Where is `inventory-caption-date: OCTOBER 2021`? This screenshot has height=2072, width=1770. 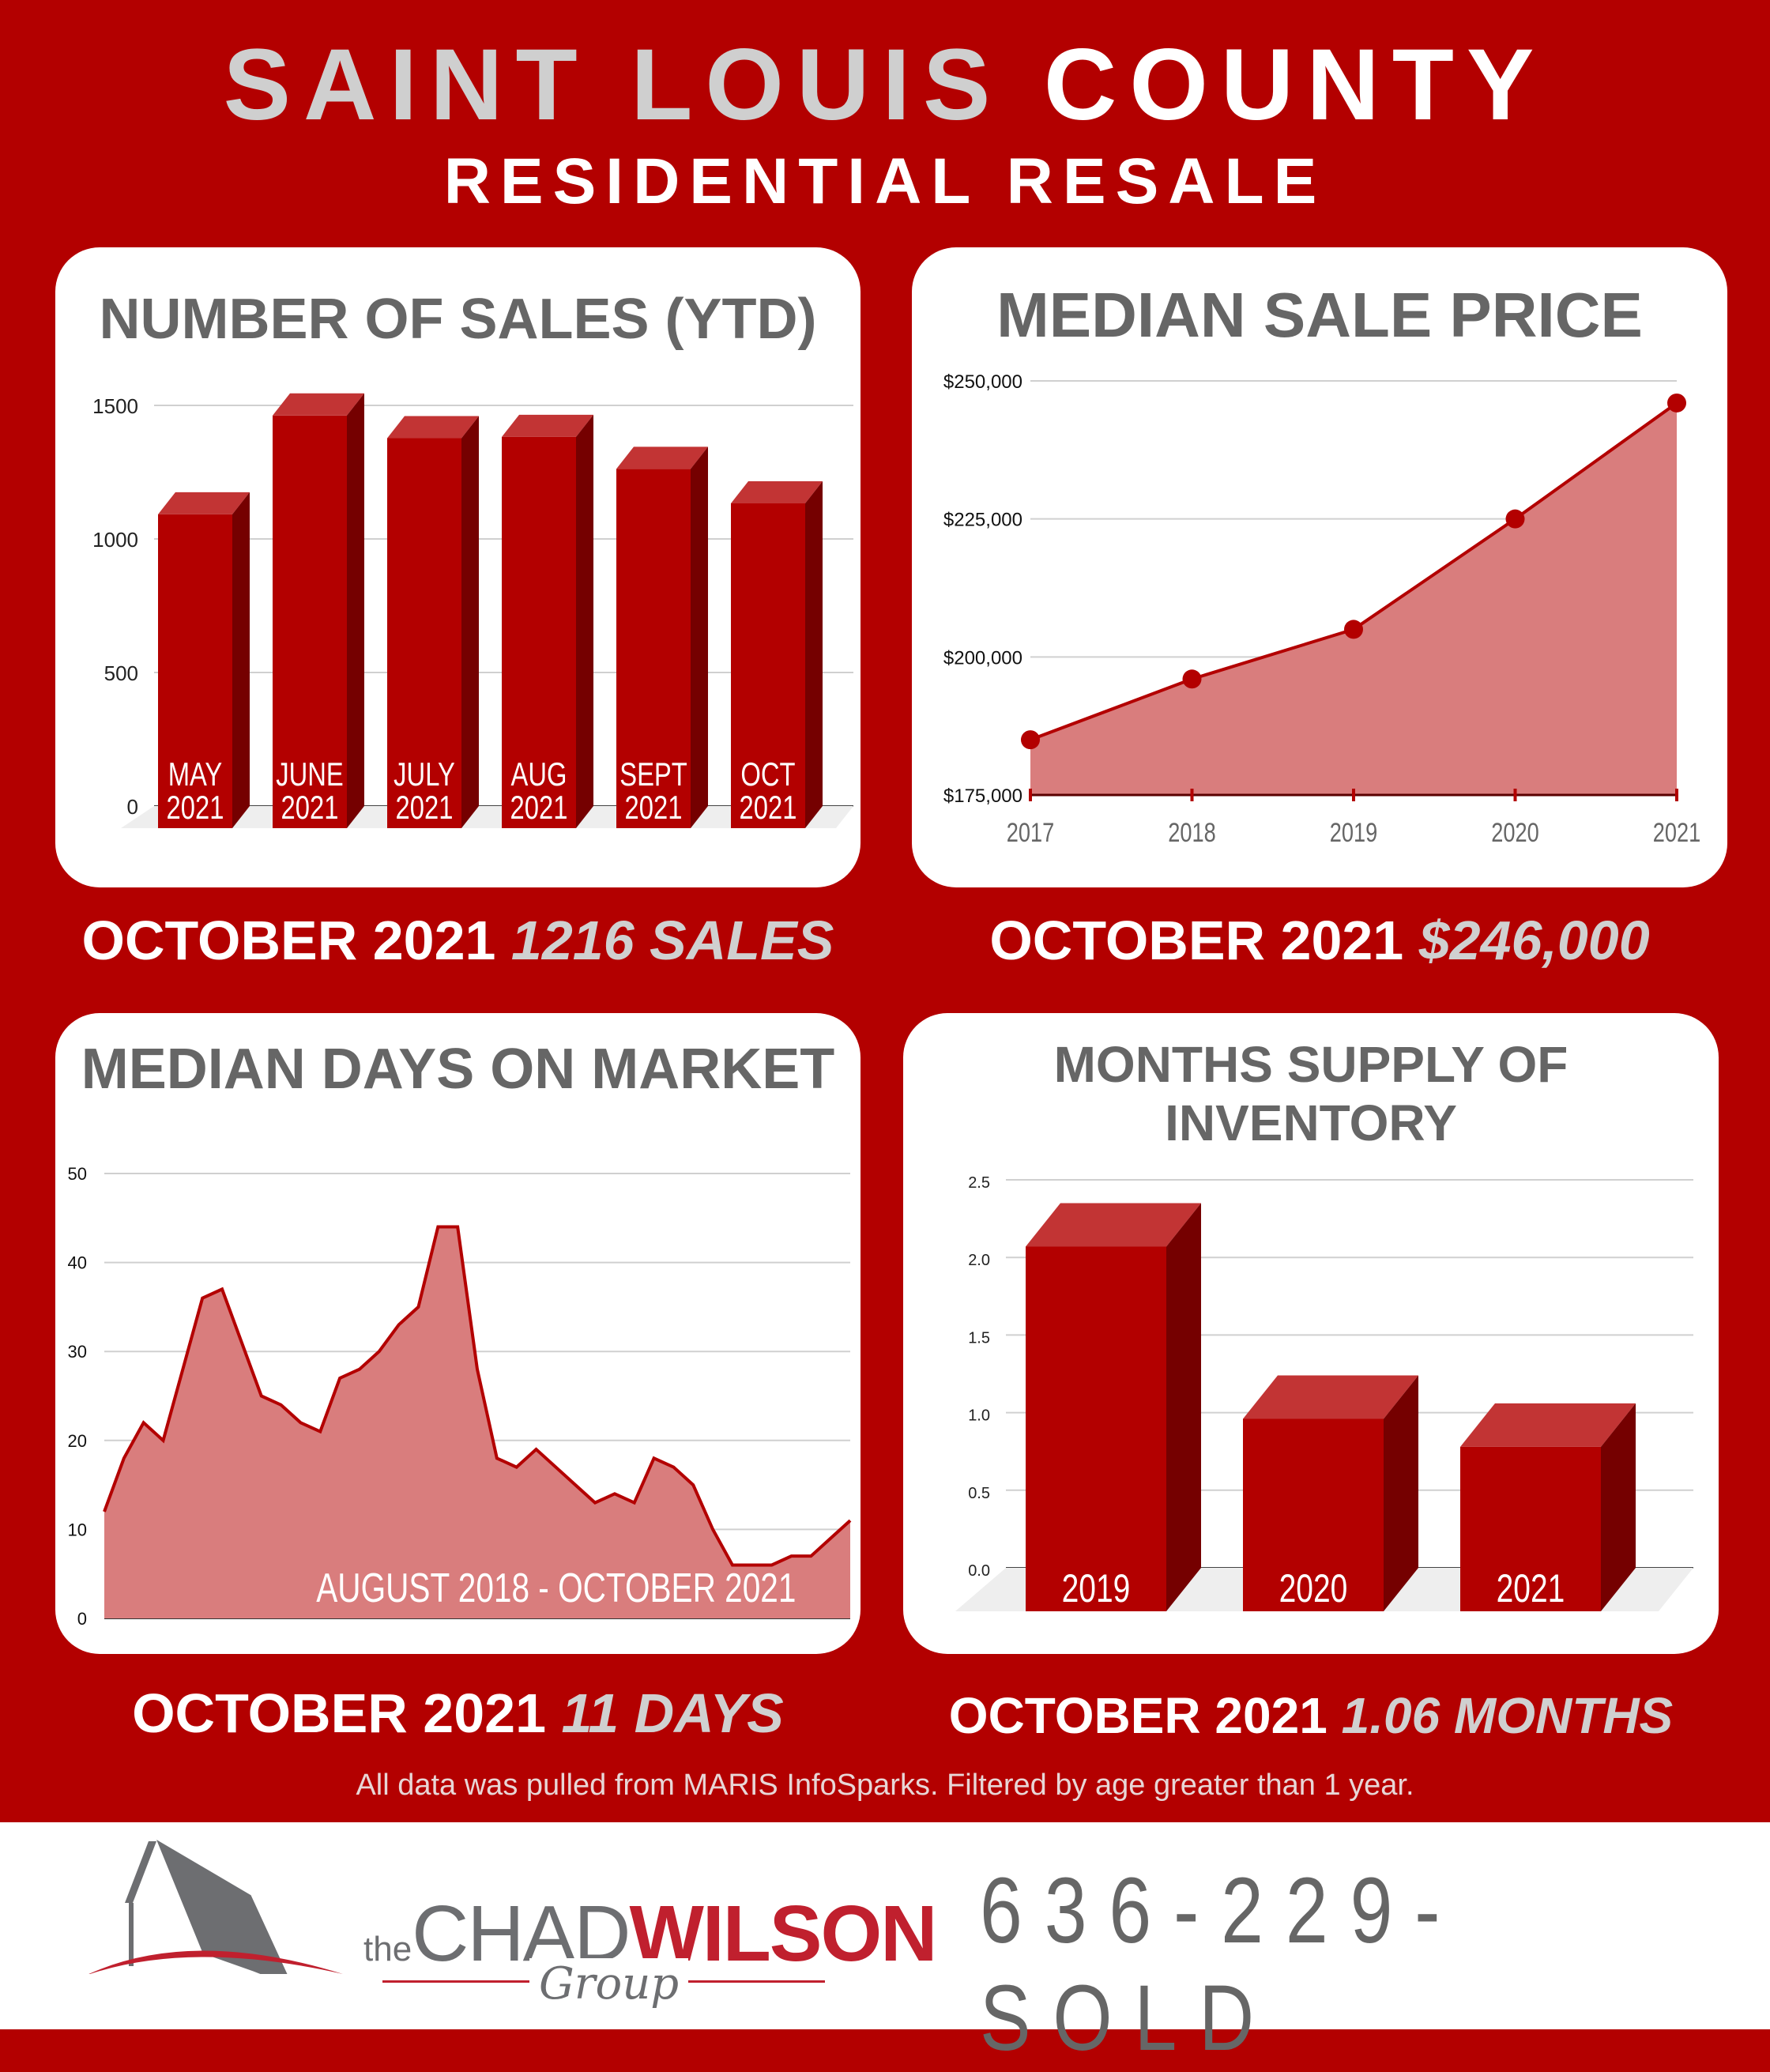
inventory-caption-date: OCTOBER 2021 is located at coordinates (1138, 1715).